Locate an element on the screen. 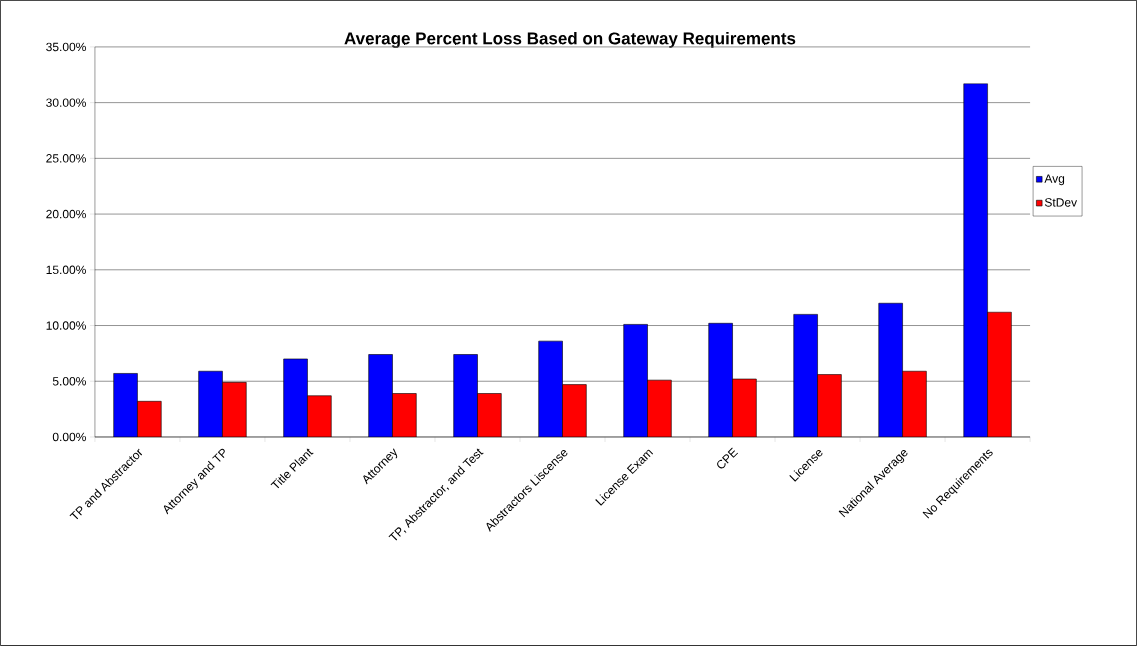 Image resolution: width=1137 pixels, height=646 pixels. y-tick-label: 25.00% is located at coordinates (66, 158).